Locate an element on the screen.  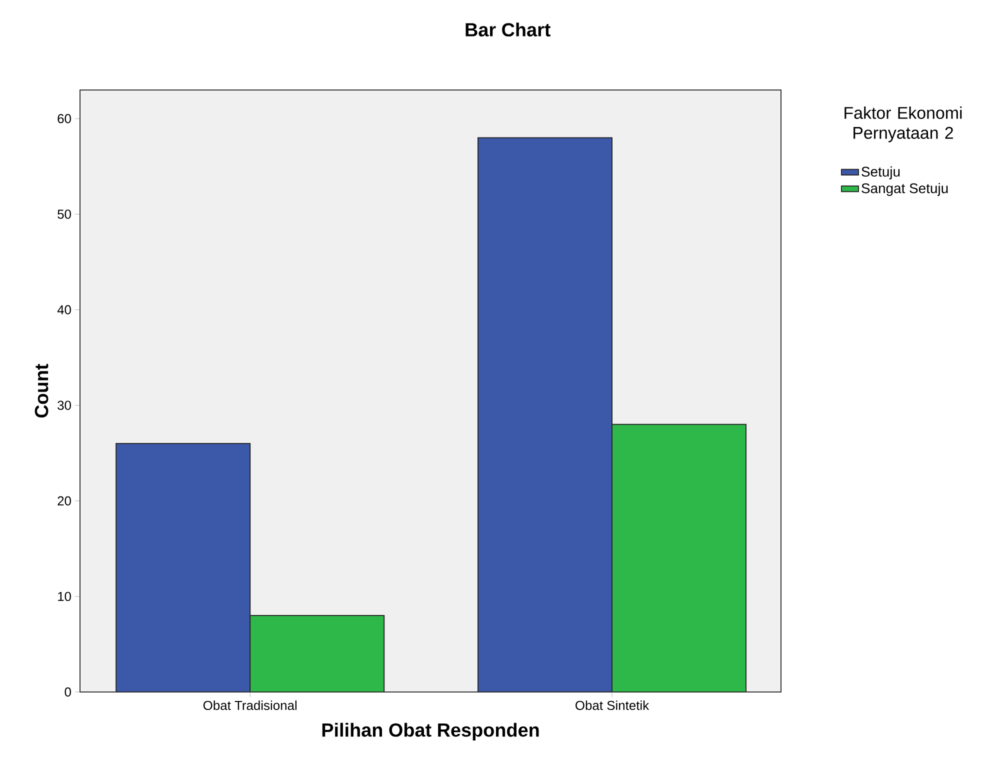
chart-title: Bar Chart is located at coordinates (508, 29).